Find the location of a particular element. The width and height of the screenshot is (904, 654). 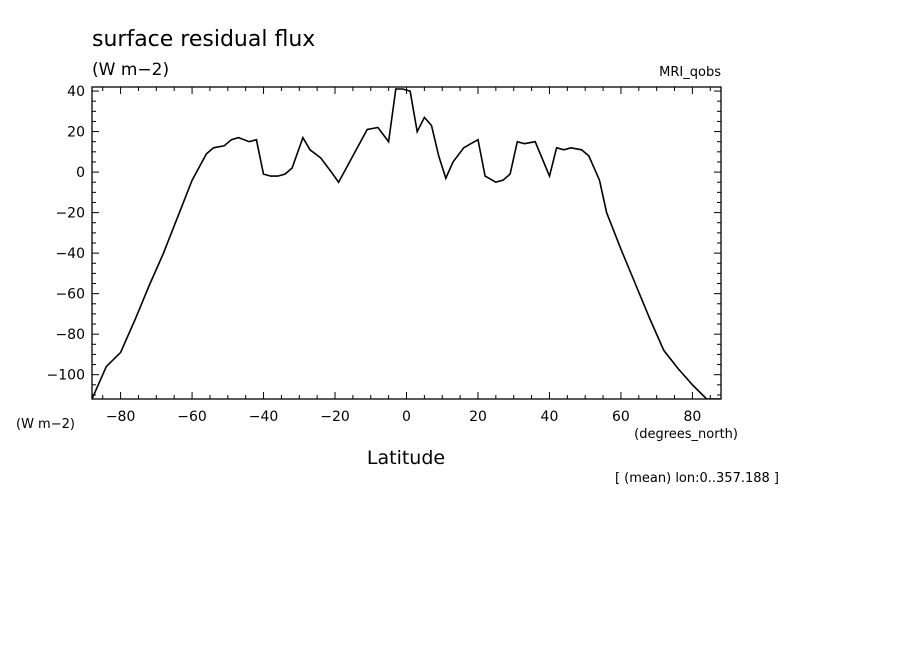

x-tick-label: −60 is located at coordinates (192, 417).